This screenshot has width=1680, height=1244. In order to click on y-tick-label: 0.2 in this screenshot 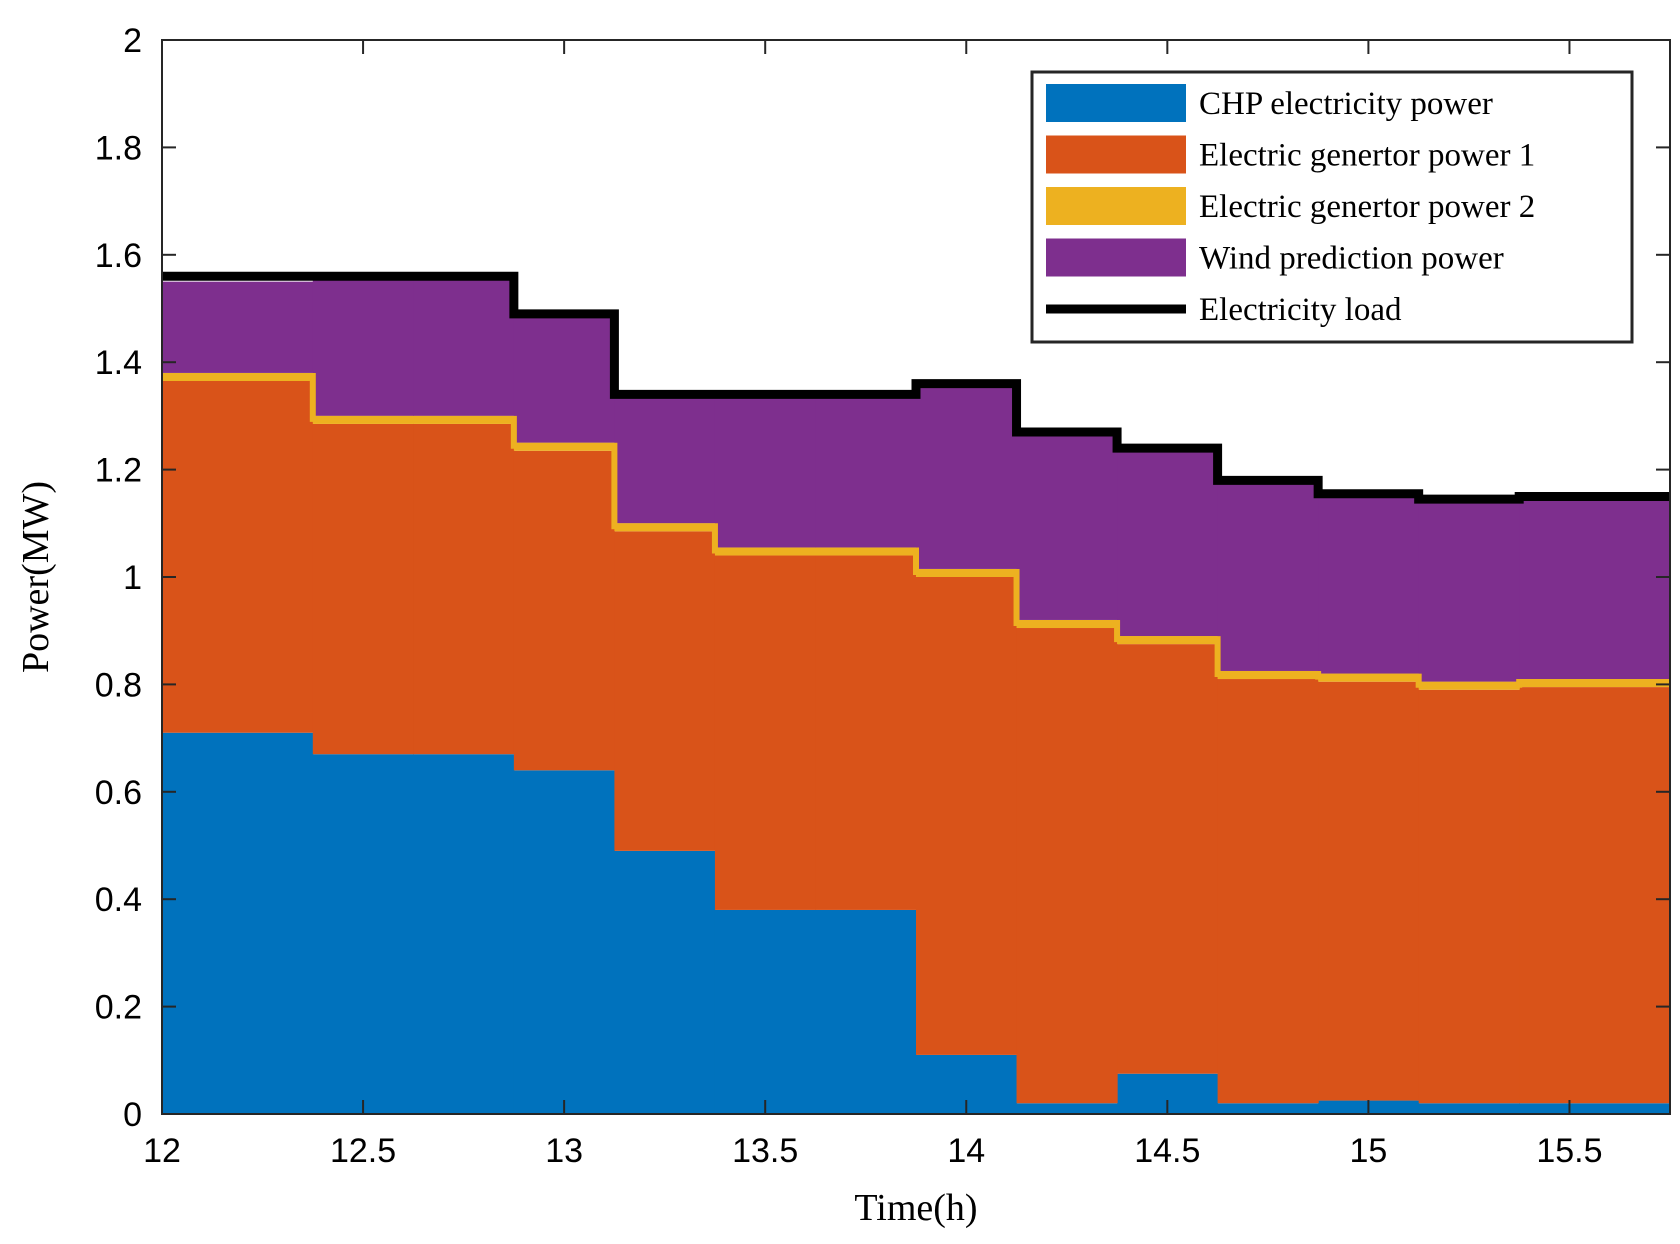, I will do `click(118, 1008)`.